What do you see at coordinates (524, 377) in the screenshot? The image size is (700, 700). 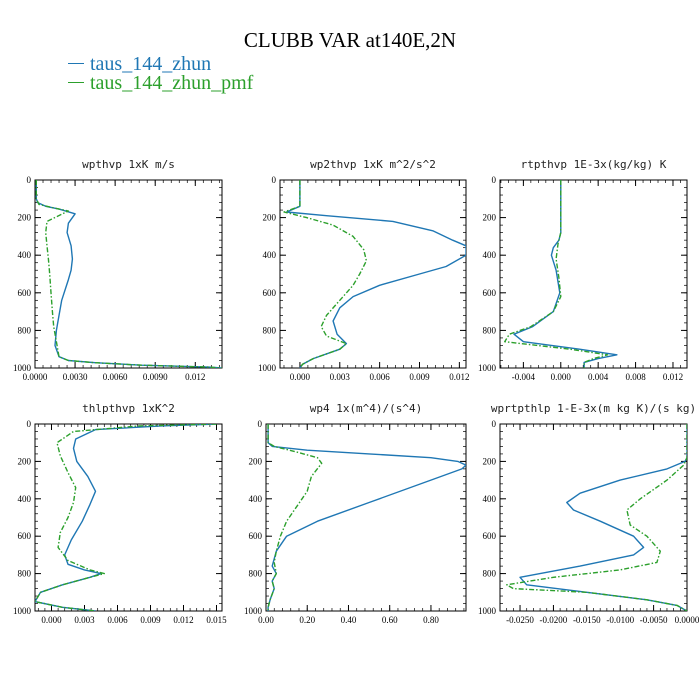 I see `x-tick-label: -0.004` at bounding box center [524, 377].